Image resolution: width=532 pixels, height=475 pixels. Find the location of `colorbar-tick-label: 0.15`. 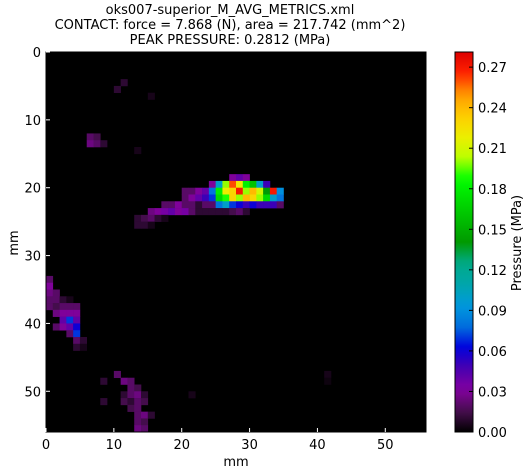

colorbar-tick-label: 0.15 is located at coordinates (492, 230).